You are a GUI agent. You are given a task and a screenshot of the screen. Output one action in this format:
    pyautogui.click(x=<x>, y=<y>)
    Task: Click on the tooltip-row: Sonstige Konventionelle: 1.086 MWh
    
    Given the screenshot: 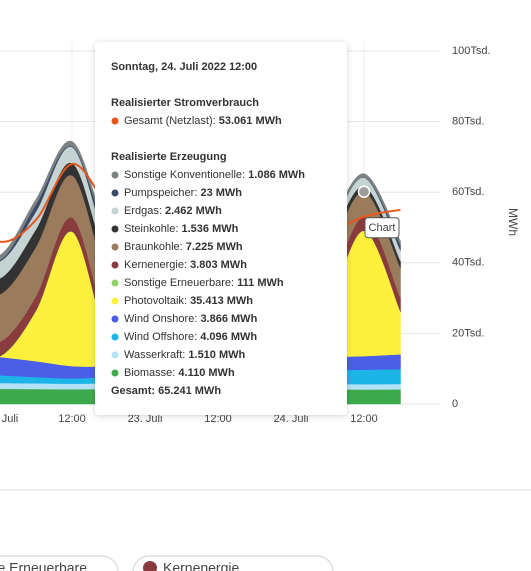 What is the action you would take?
    pyautogui.click(x=214, y=175)
    